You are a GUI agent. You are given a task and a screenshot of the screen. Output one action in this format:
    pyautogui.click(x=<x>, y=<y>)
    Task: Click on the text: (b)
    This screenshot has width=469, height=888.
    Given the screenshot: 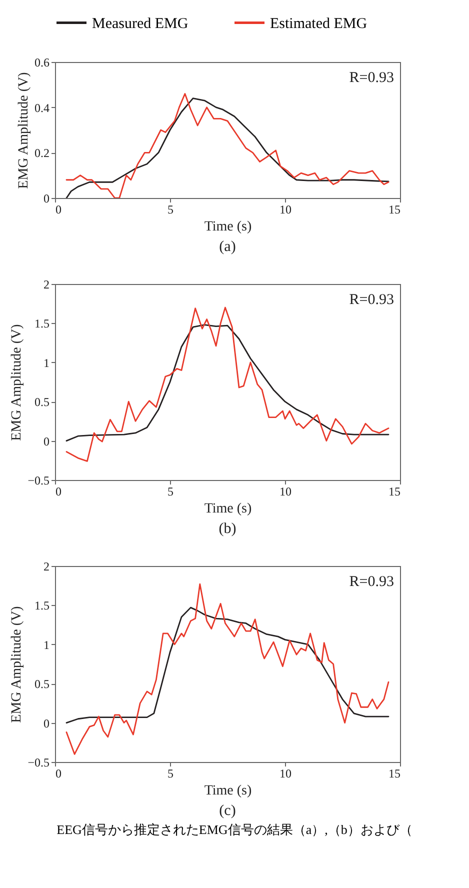 What is the action you would take?
    pyautogui.click(x=227, y=529)
    